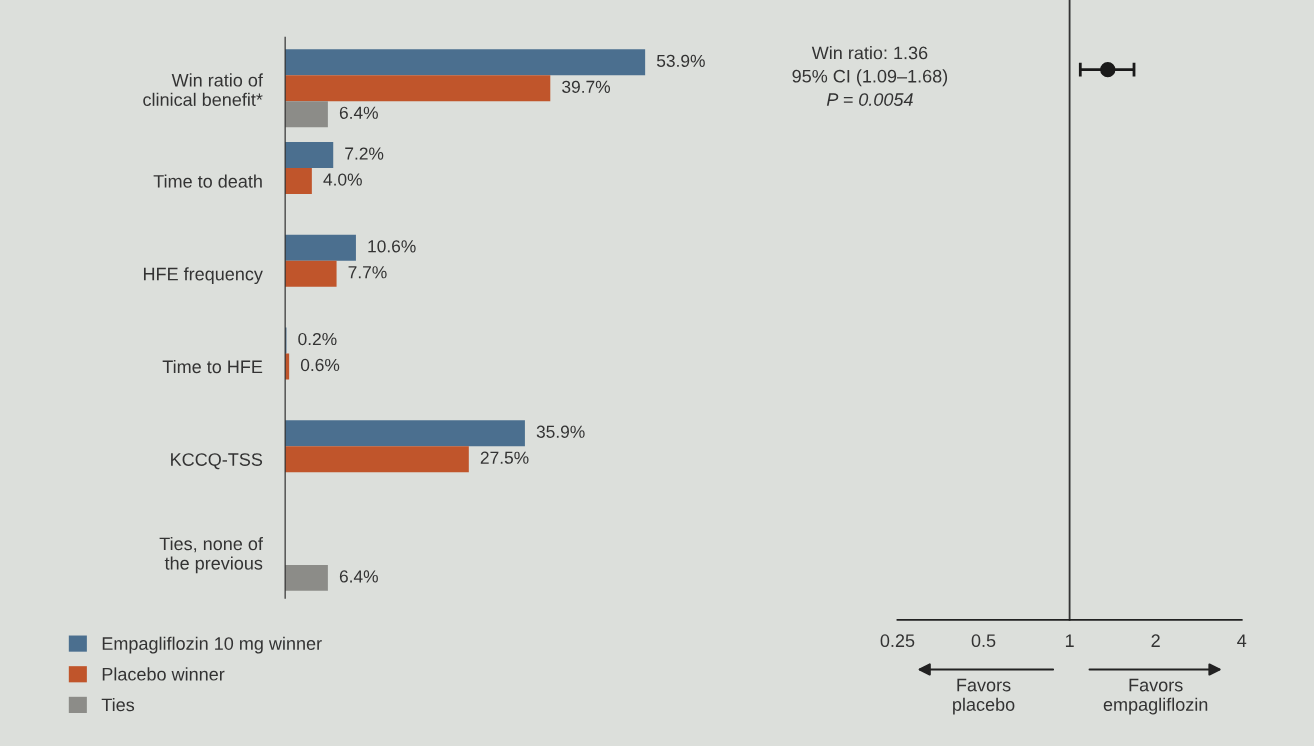 The image size is (1314, 746). Describe the element at coordinates (392, 246) in the screenshot. I see `data-label: 10.6%` at that location.